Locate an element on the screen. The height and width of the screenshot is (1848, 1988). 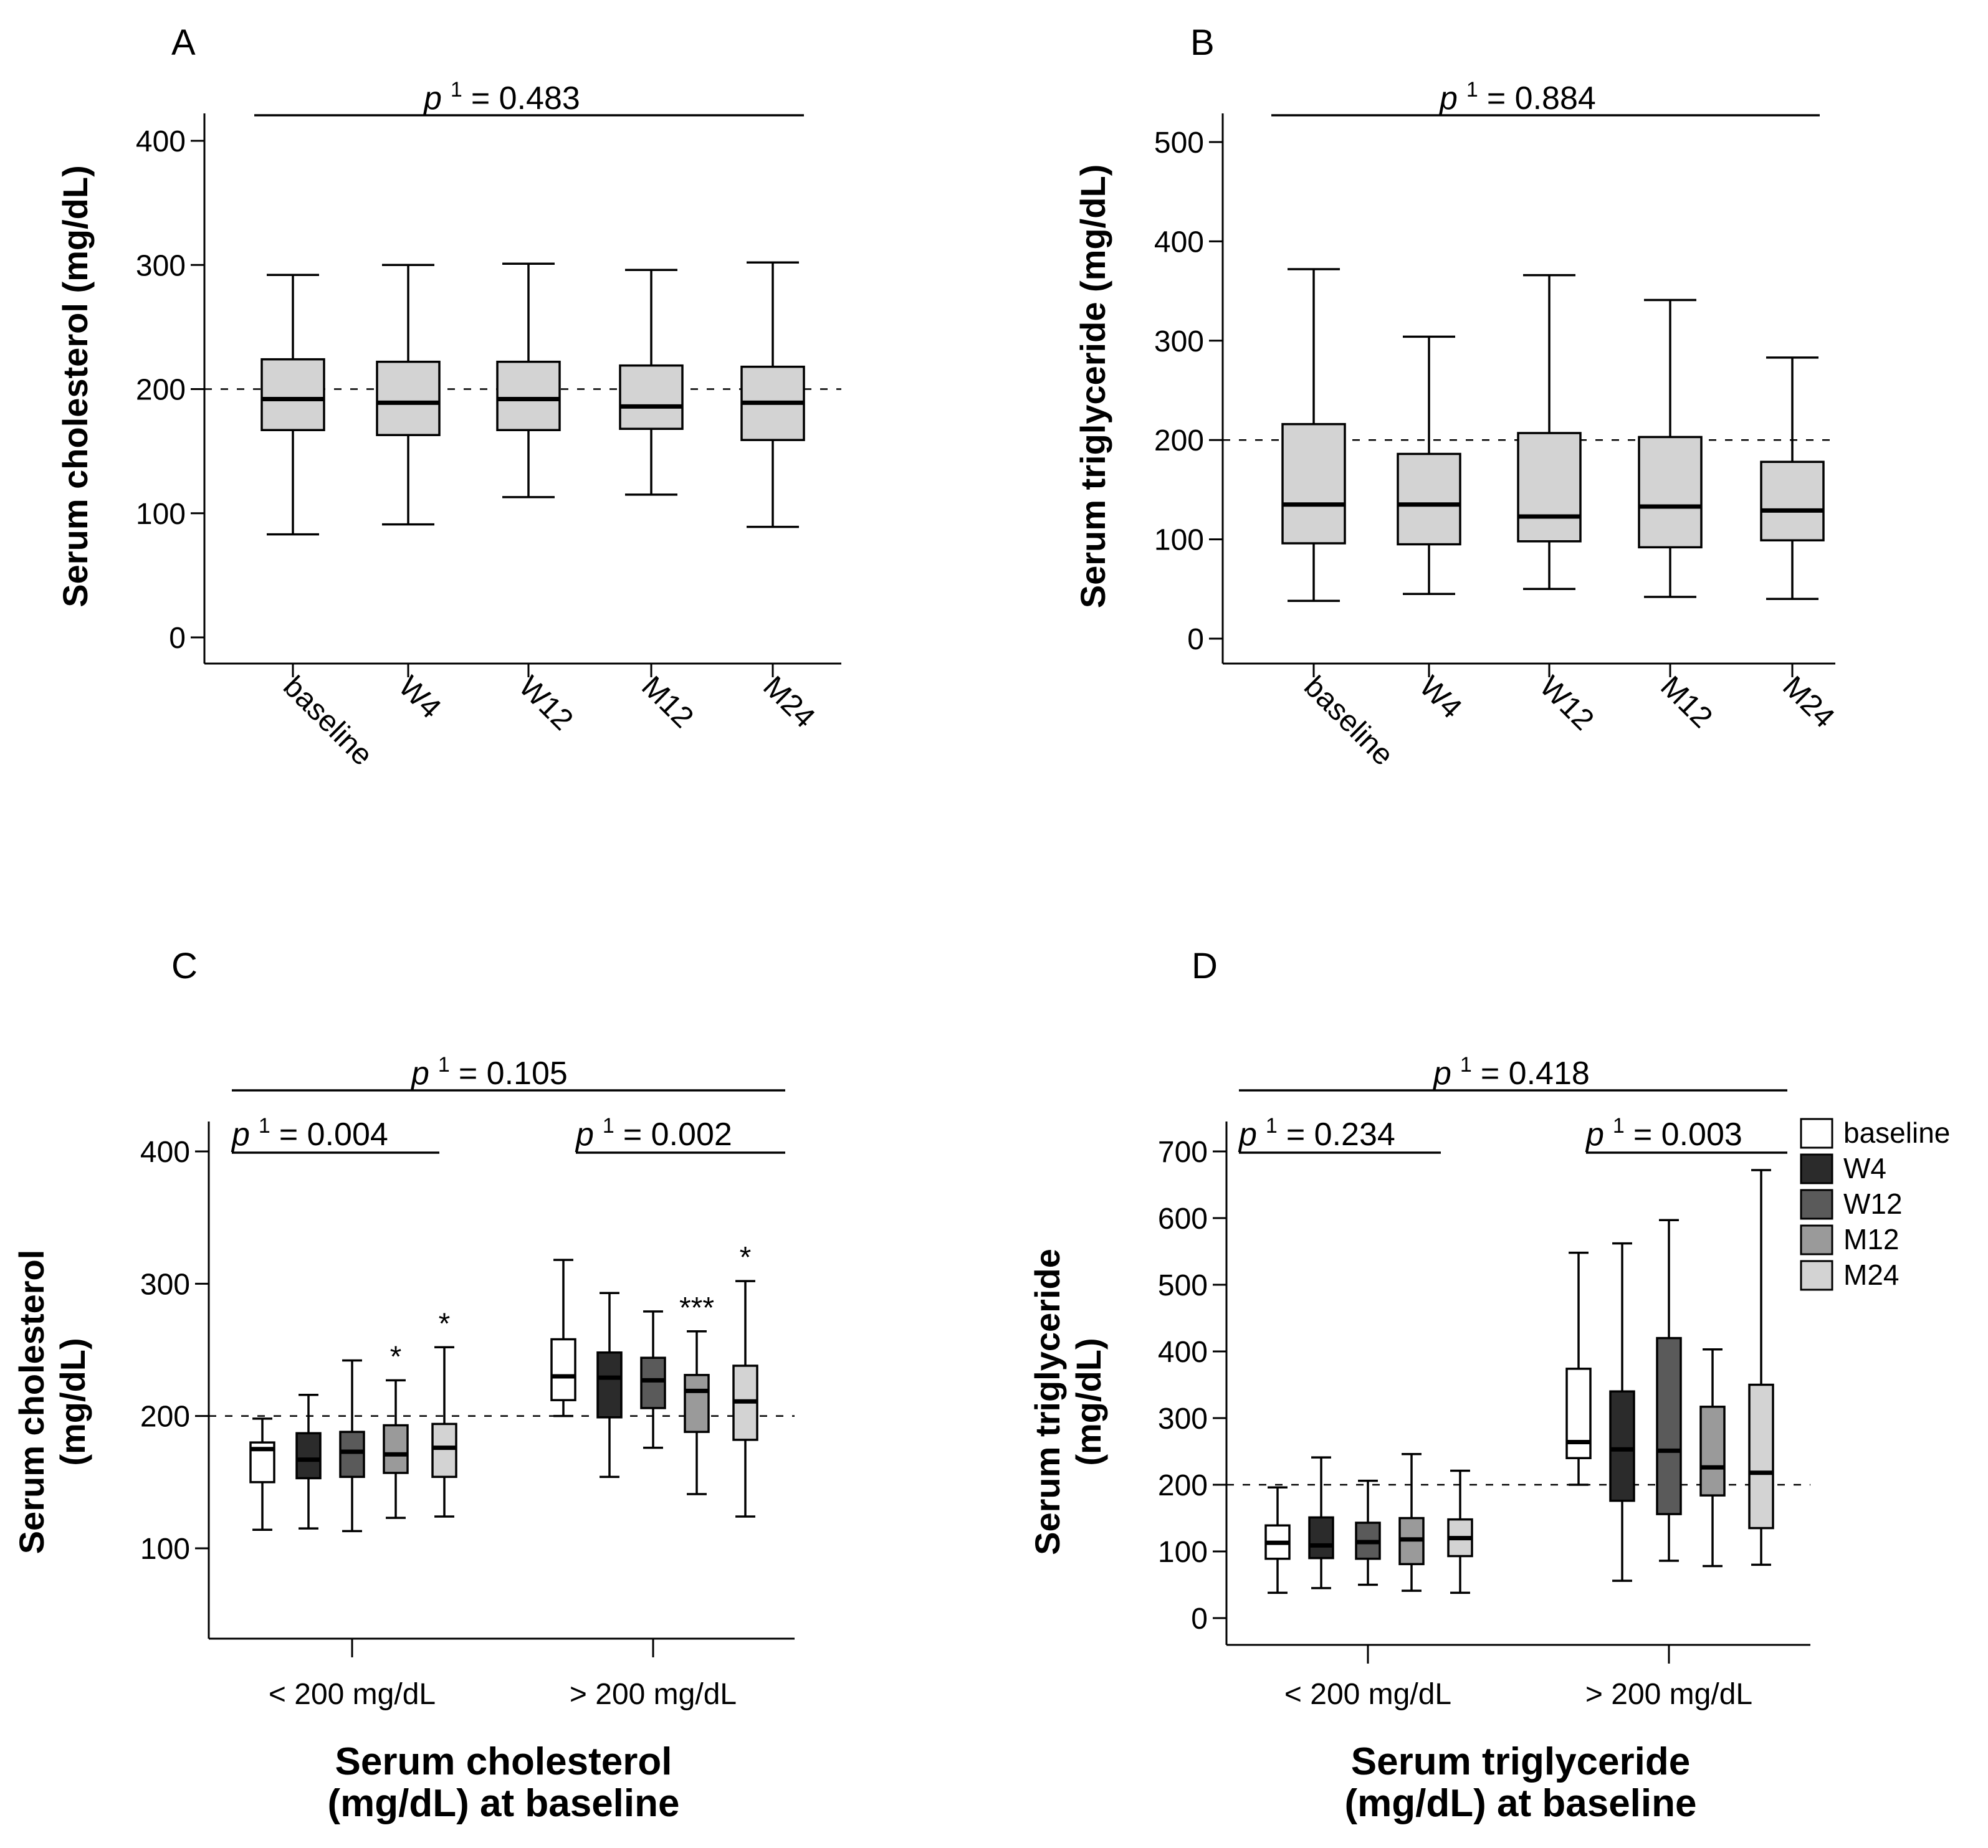
legend-swatch-M12 is located at coordinates (1817, 1239).